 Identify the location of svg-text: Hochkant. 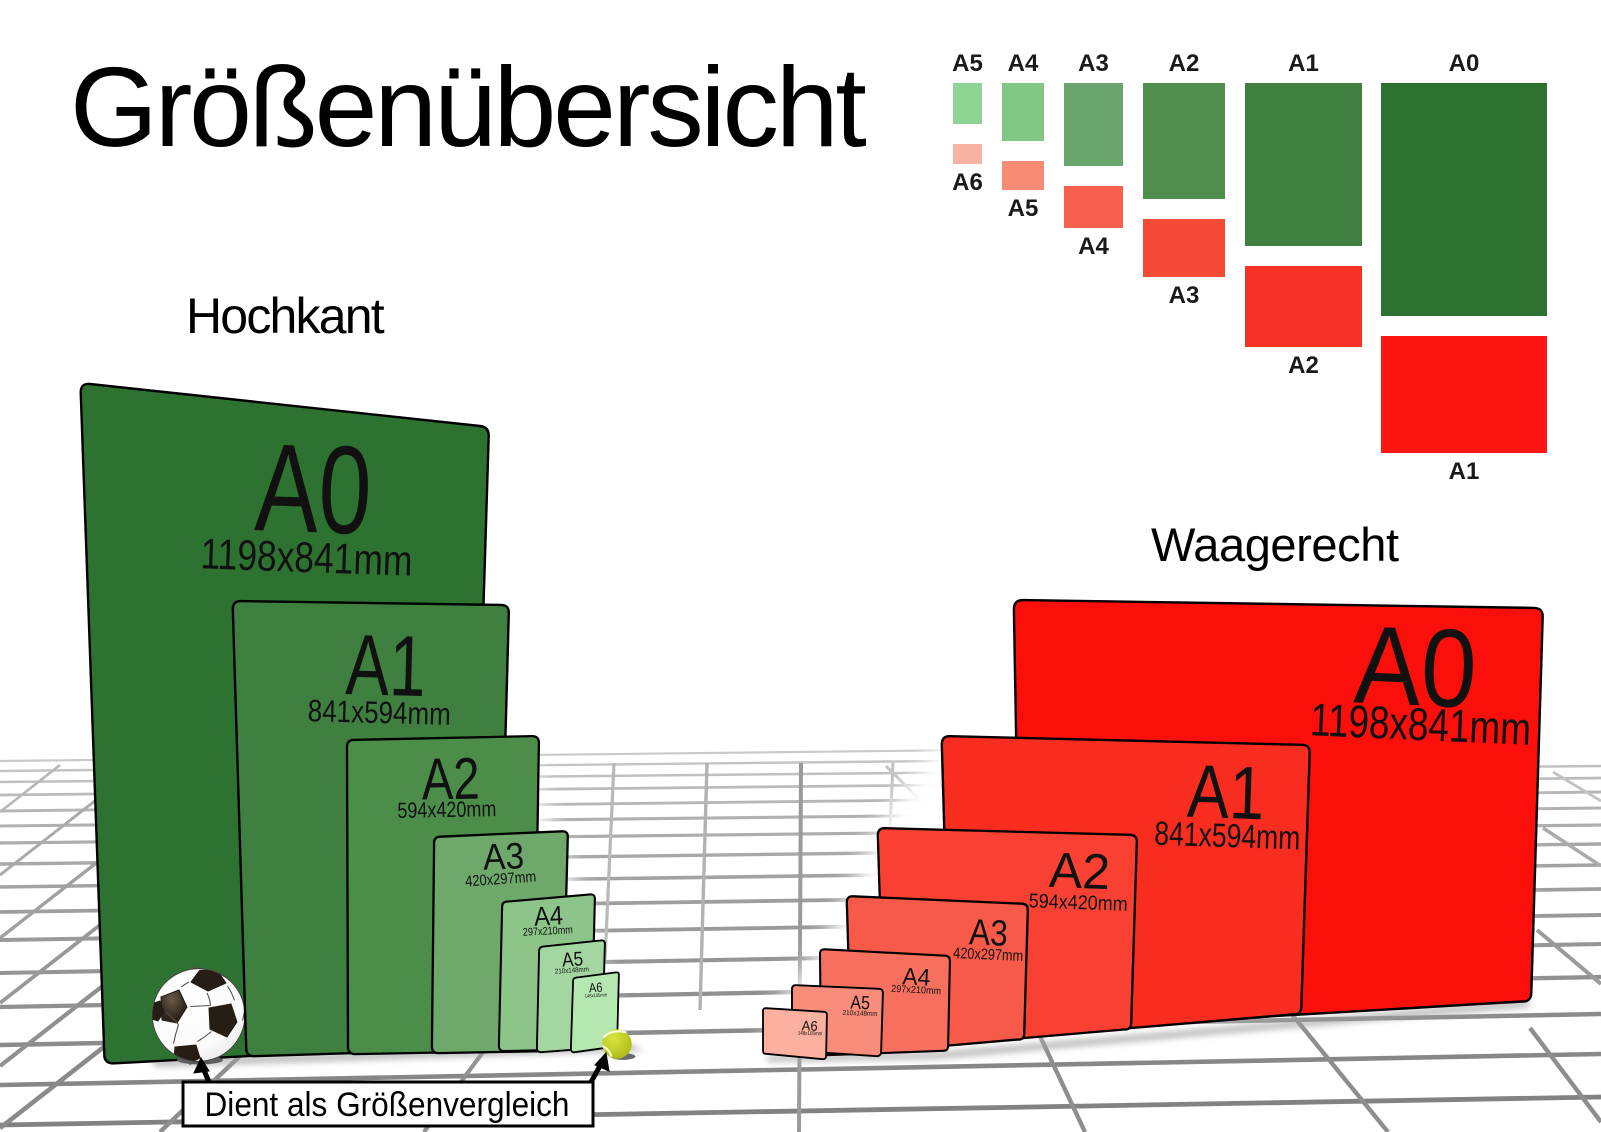
(285, 316).